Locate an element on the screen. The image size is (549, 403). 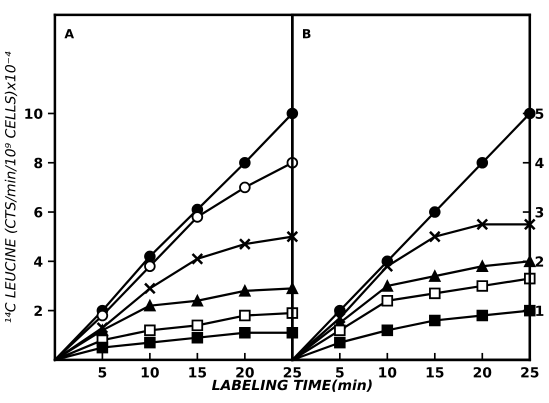
x-axis-title: LABELING TIME(min) is located at coordinates (292, 385).